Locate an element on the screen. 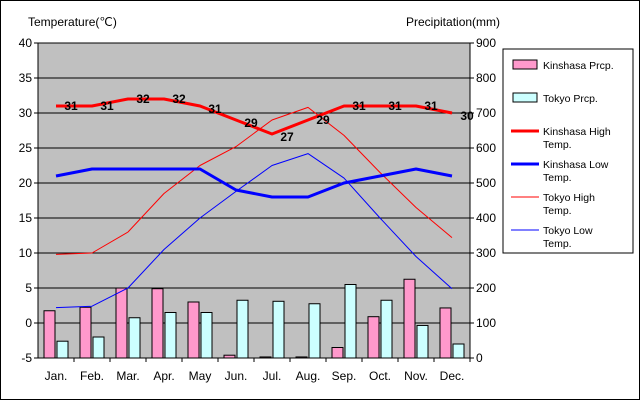 Image resolution: width=640 pixels, height=400 pixels. legend-label: Kinshasa High Temp. is located at coordinates (577, 138).